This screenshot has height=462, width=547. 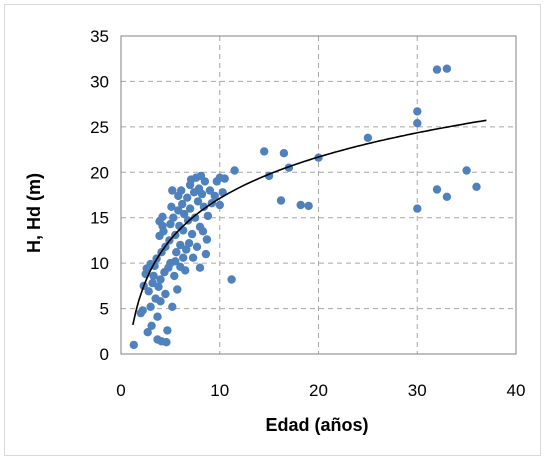 I want to click on y-tick-label: 30, so click(x=99, y=81).